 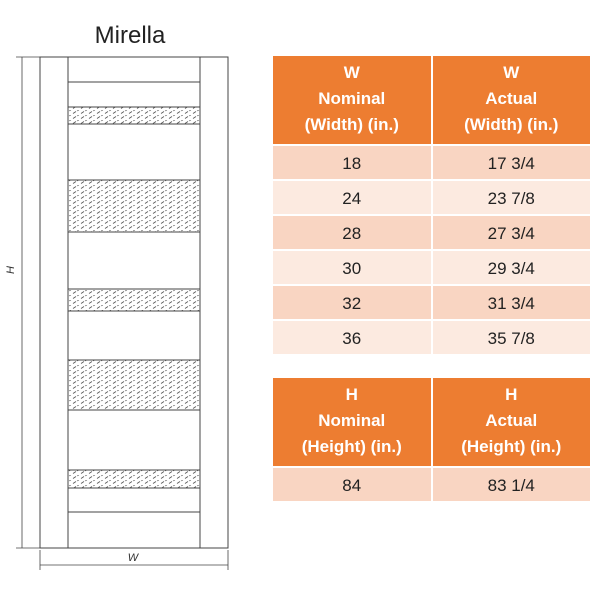 I want to click on table-cell: 24, so click(x=353, y=196).